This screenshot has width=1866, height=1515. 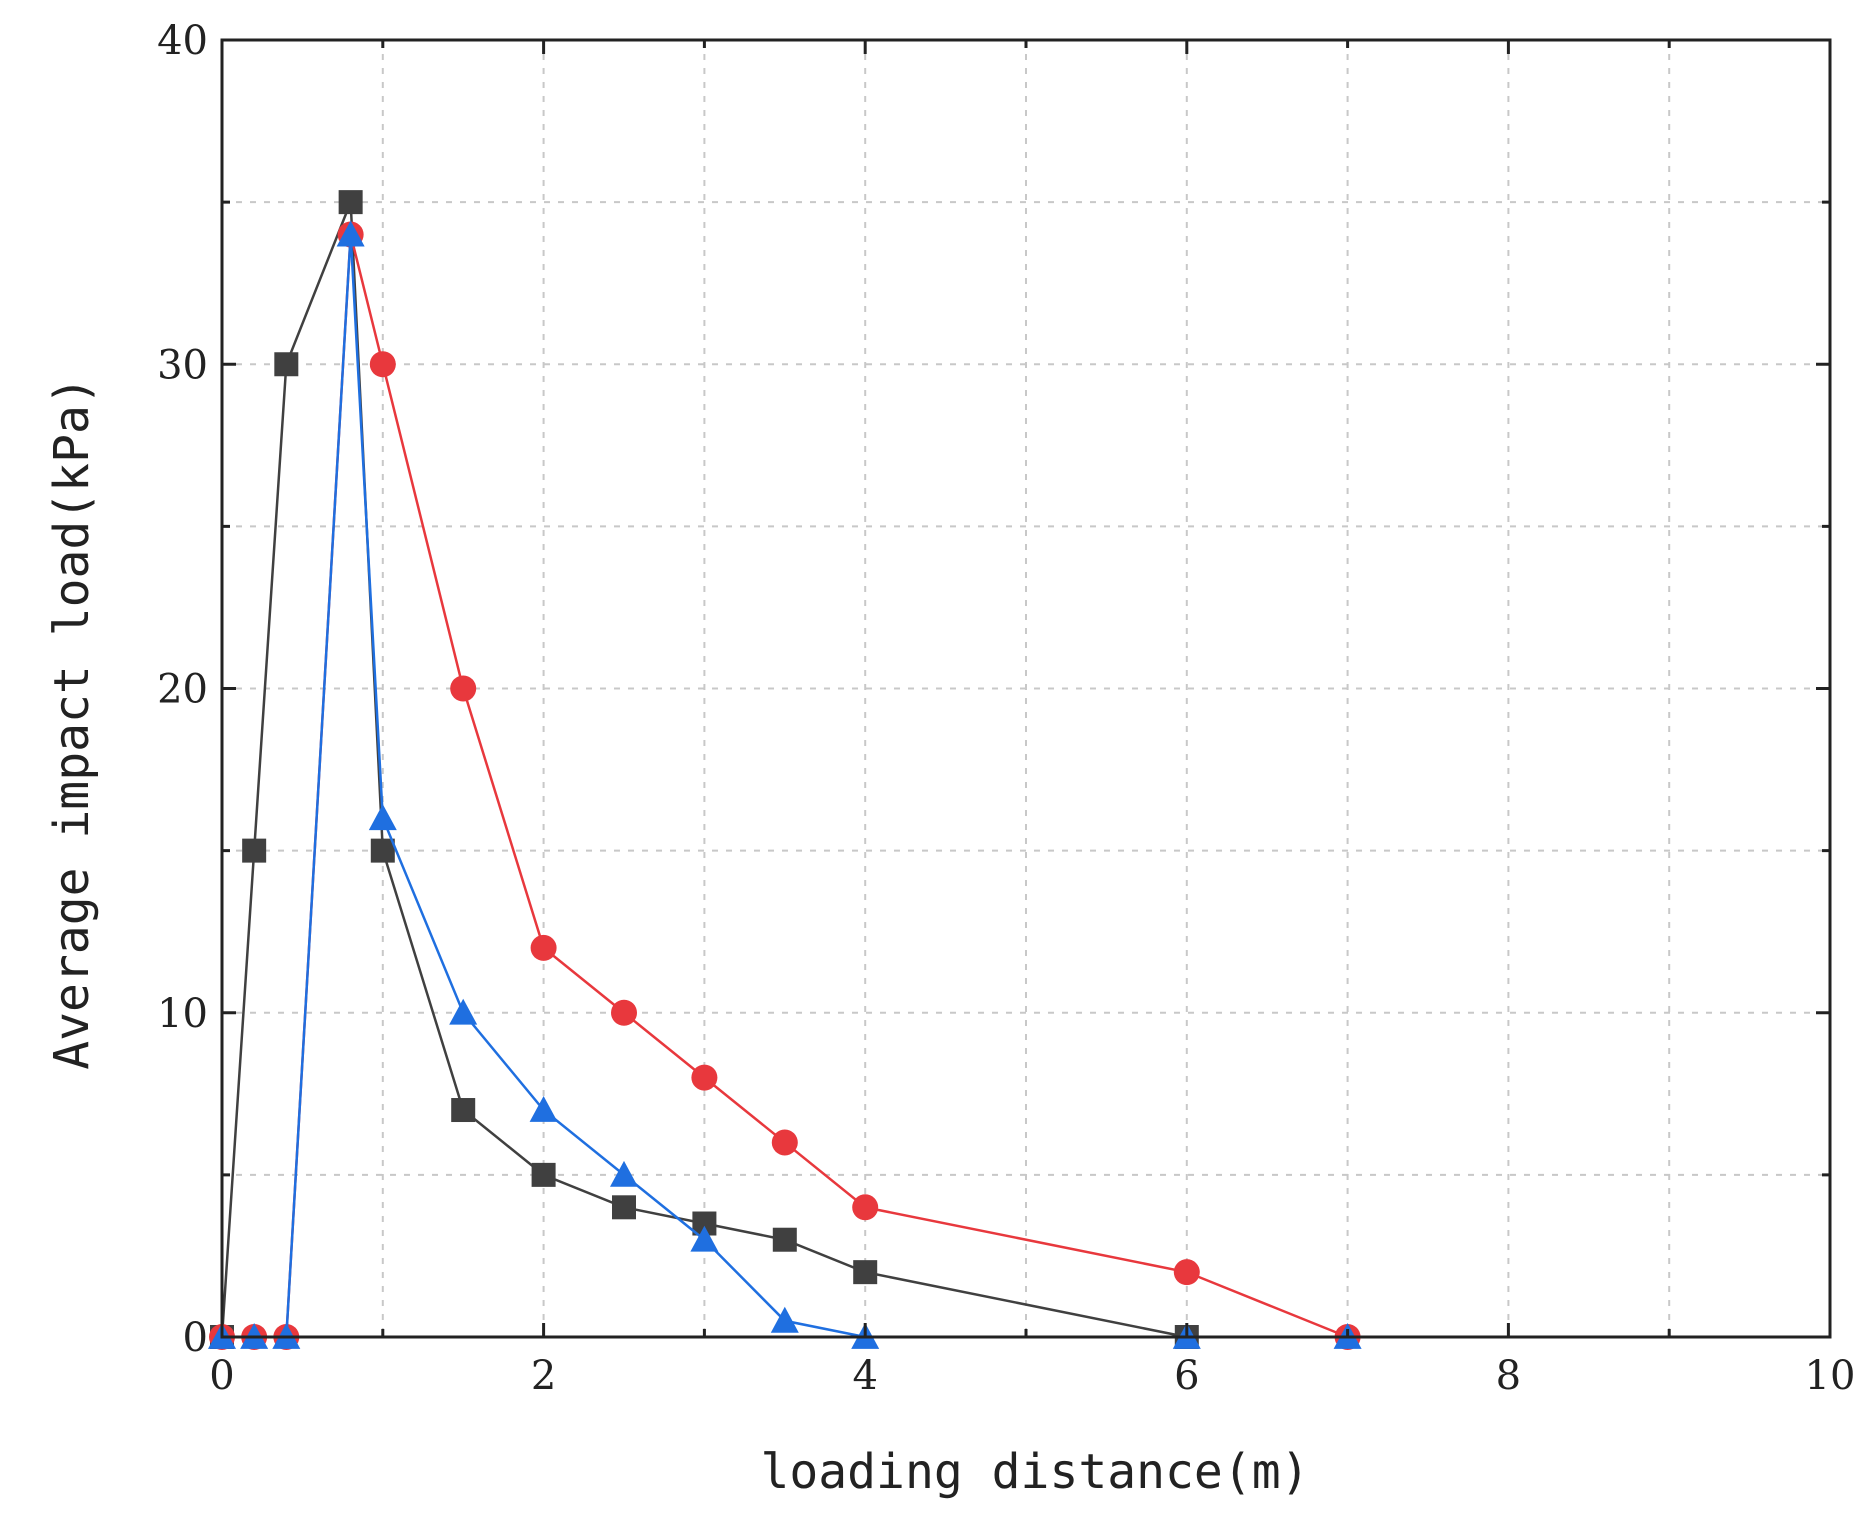 I want to click on y-axis-label: Average impact load(kPa), so click(x=72, y=723).